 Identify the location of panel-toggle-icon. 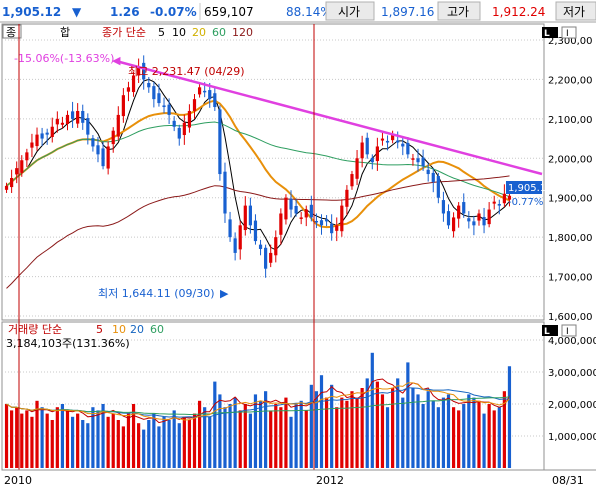
(550, 32).